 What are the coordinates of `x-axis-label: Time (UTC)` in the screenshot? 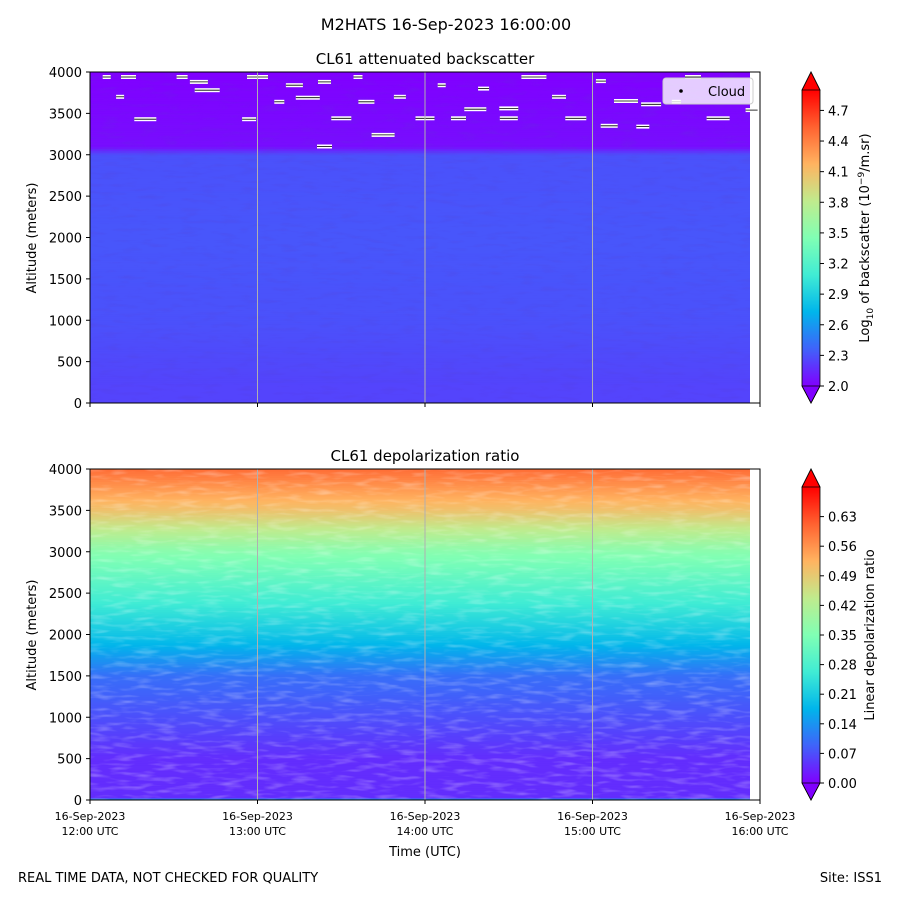 It's located at (424, 852).